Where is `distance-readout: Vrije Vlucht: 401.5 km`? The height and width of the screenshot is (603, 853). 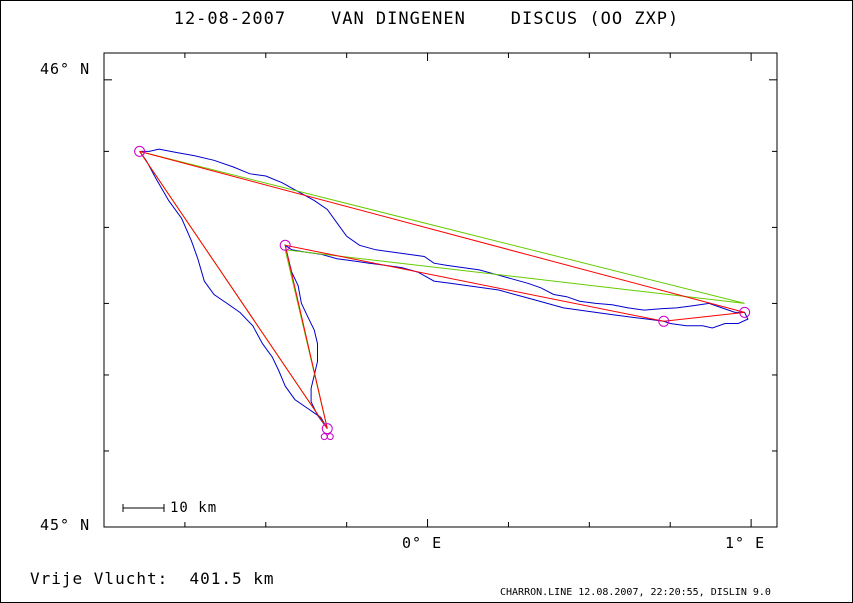
distance-readout: Vrije Vlucht: 401.5 km is located at coordinates (152, 578).